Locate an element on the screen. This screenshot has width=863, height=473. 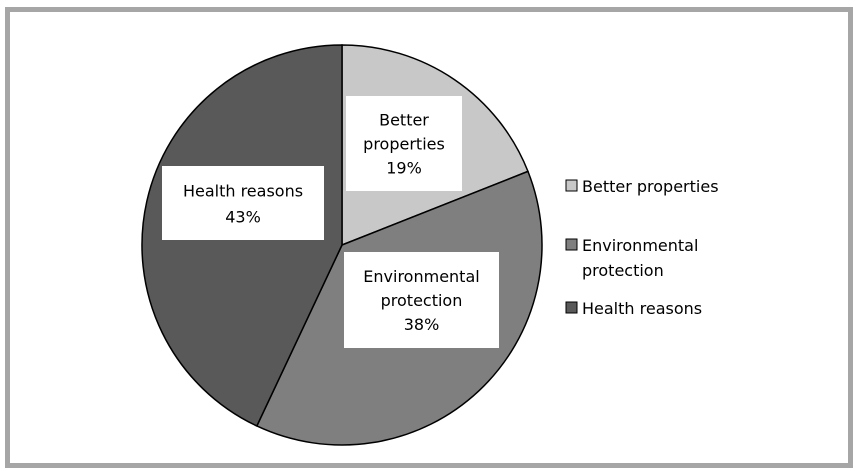
legend-label: Better properties is located at coordinates (650, 186).